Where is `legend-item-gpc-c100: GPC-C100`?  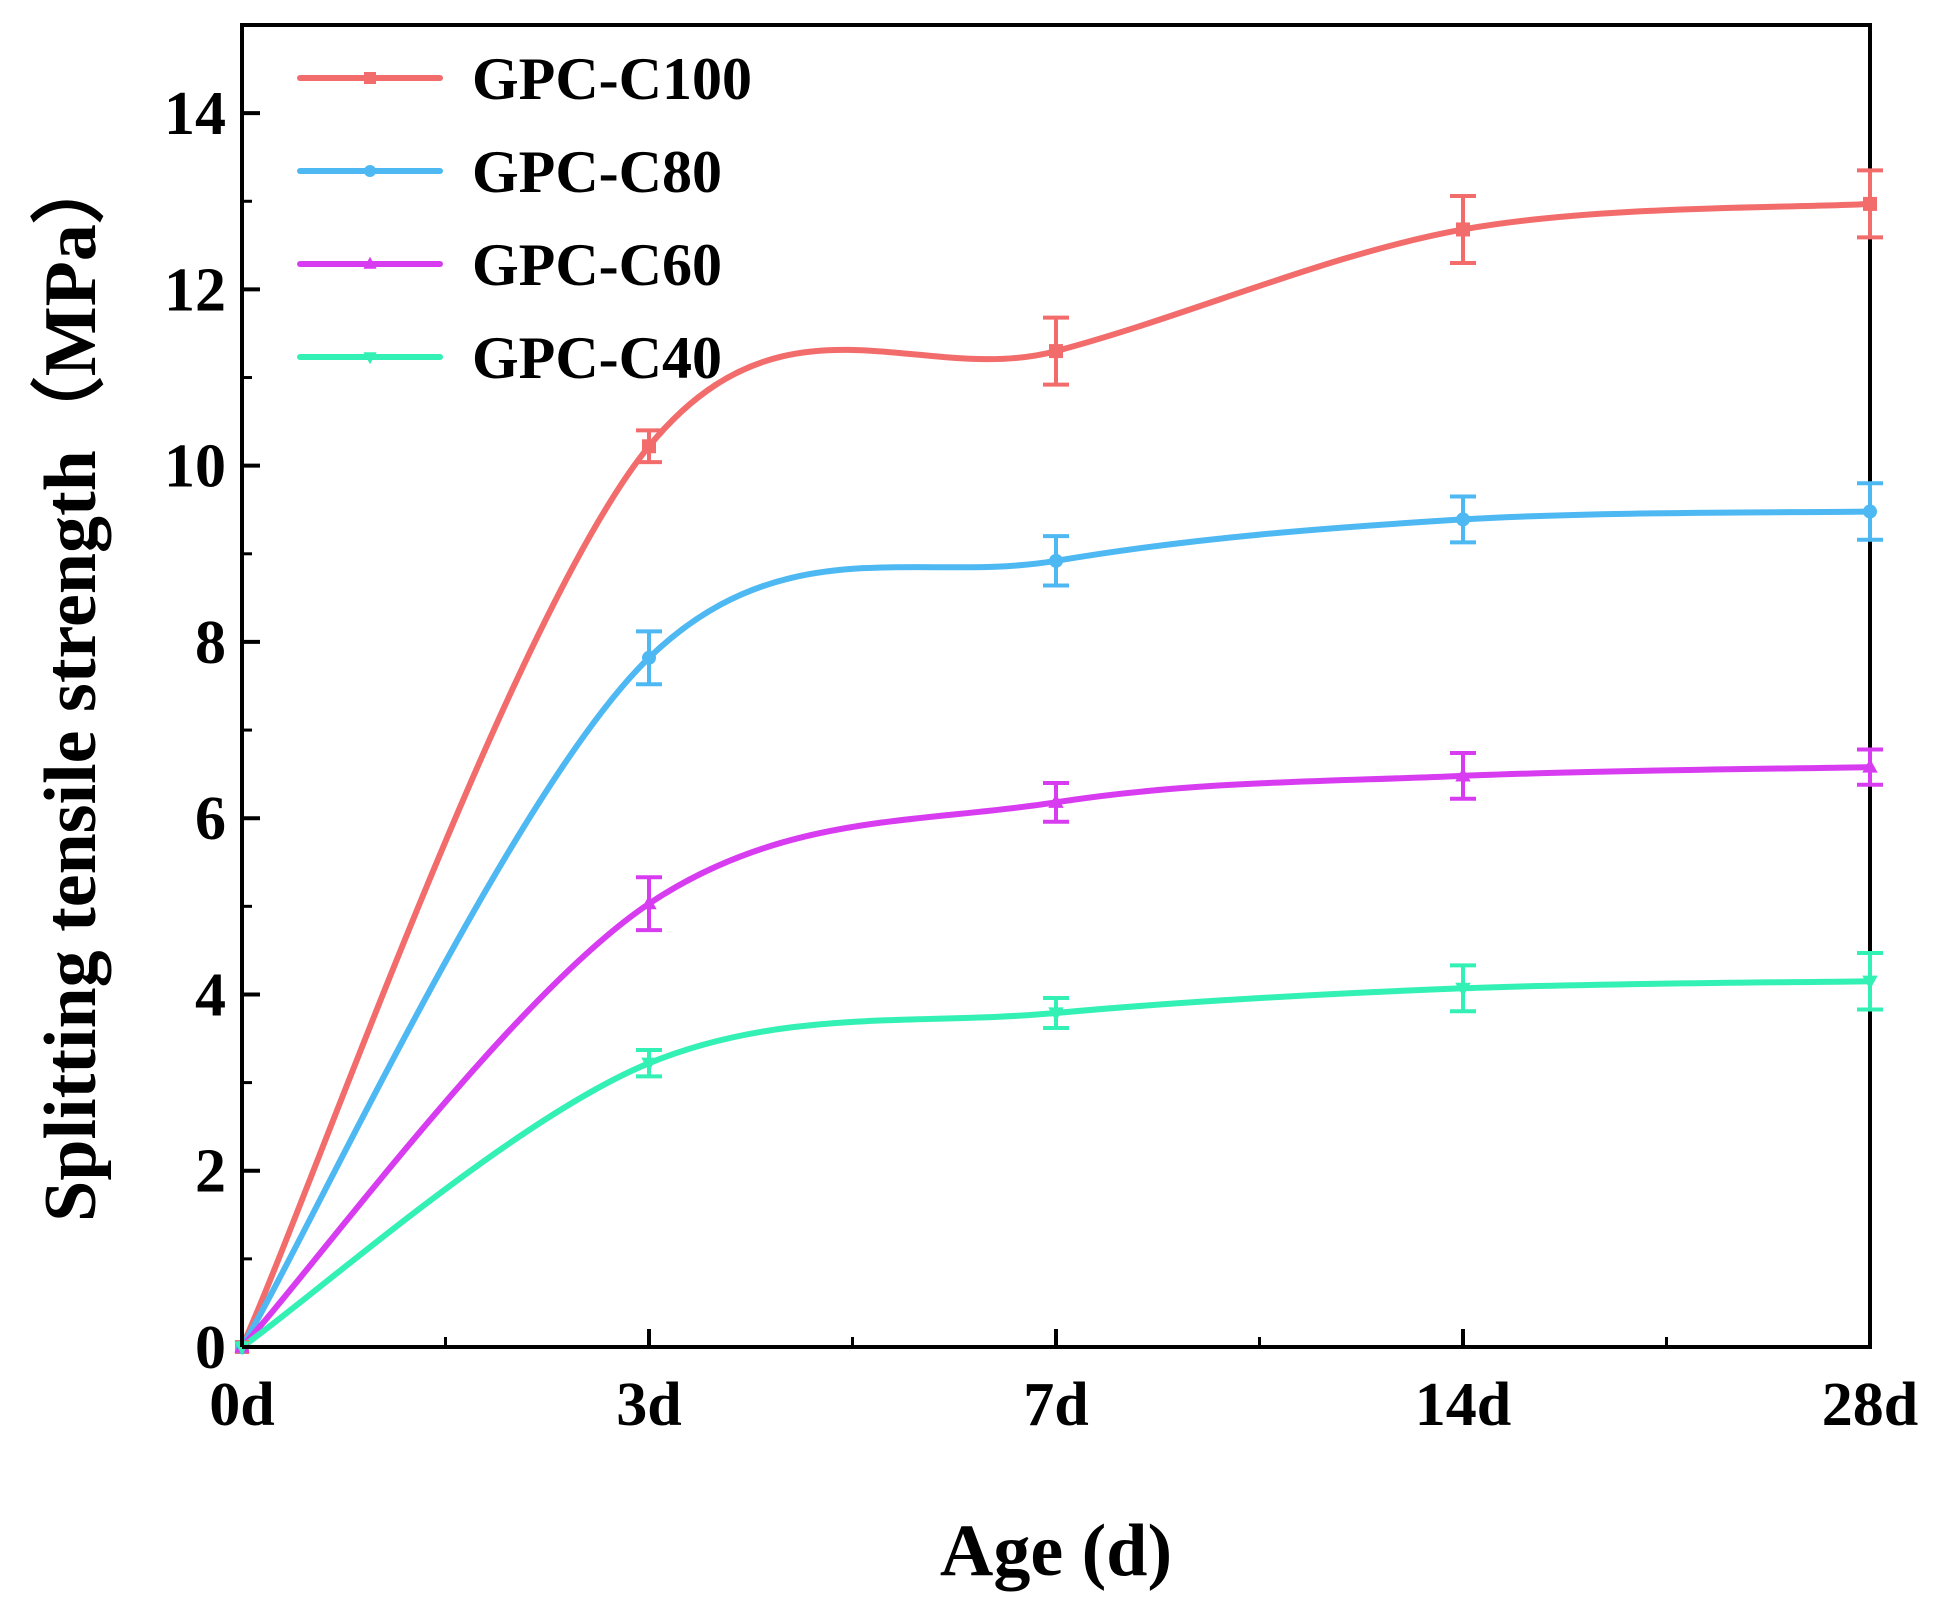 legend-item-gpc-c100: GPC-C100 is located at coordinates (524, 79).